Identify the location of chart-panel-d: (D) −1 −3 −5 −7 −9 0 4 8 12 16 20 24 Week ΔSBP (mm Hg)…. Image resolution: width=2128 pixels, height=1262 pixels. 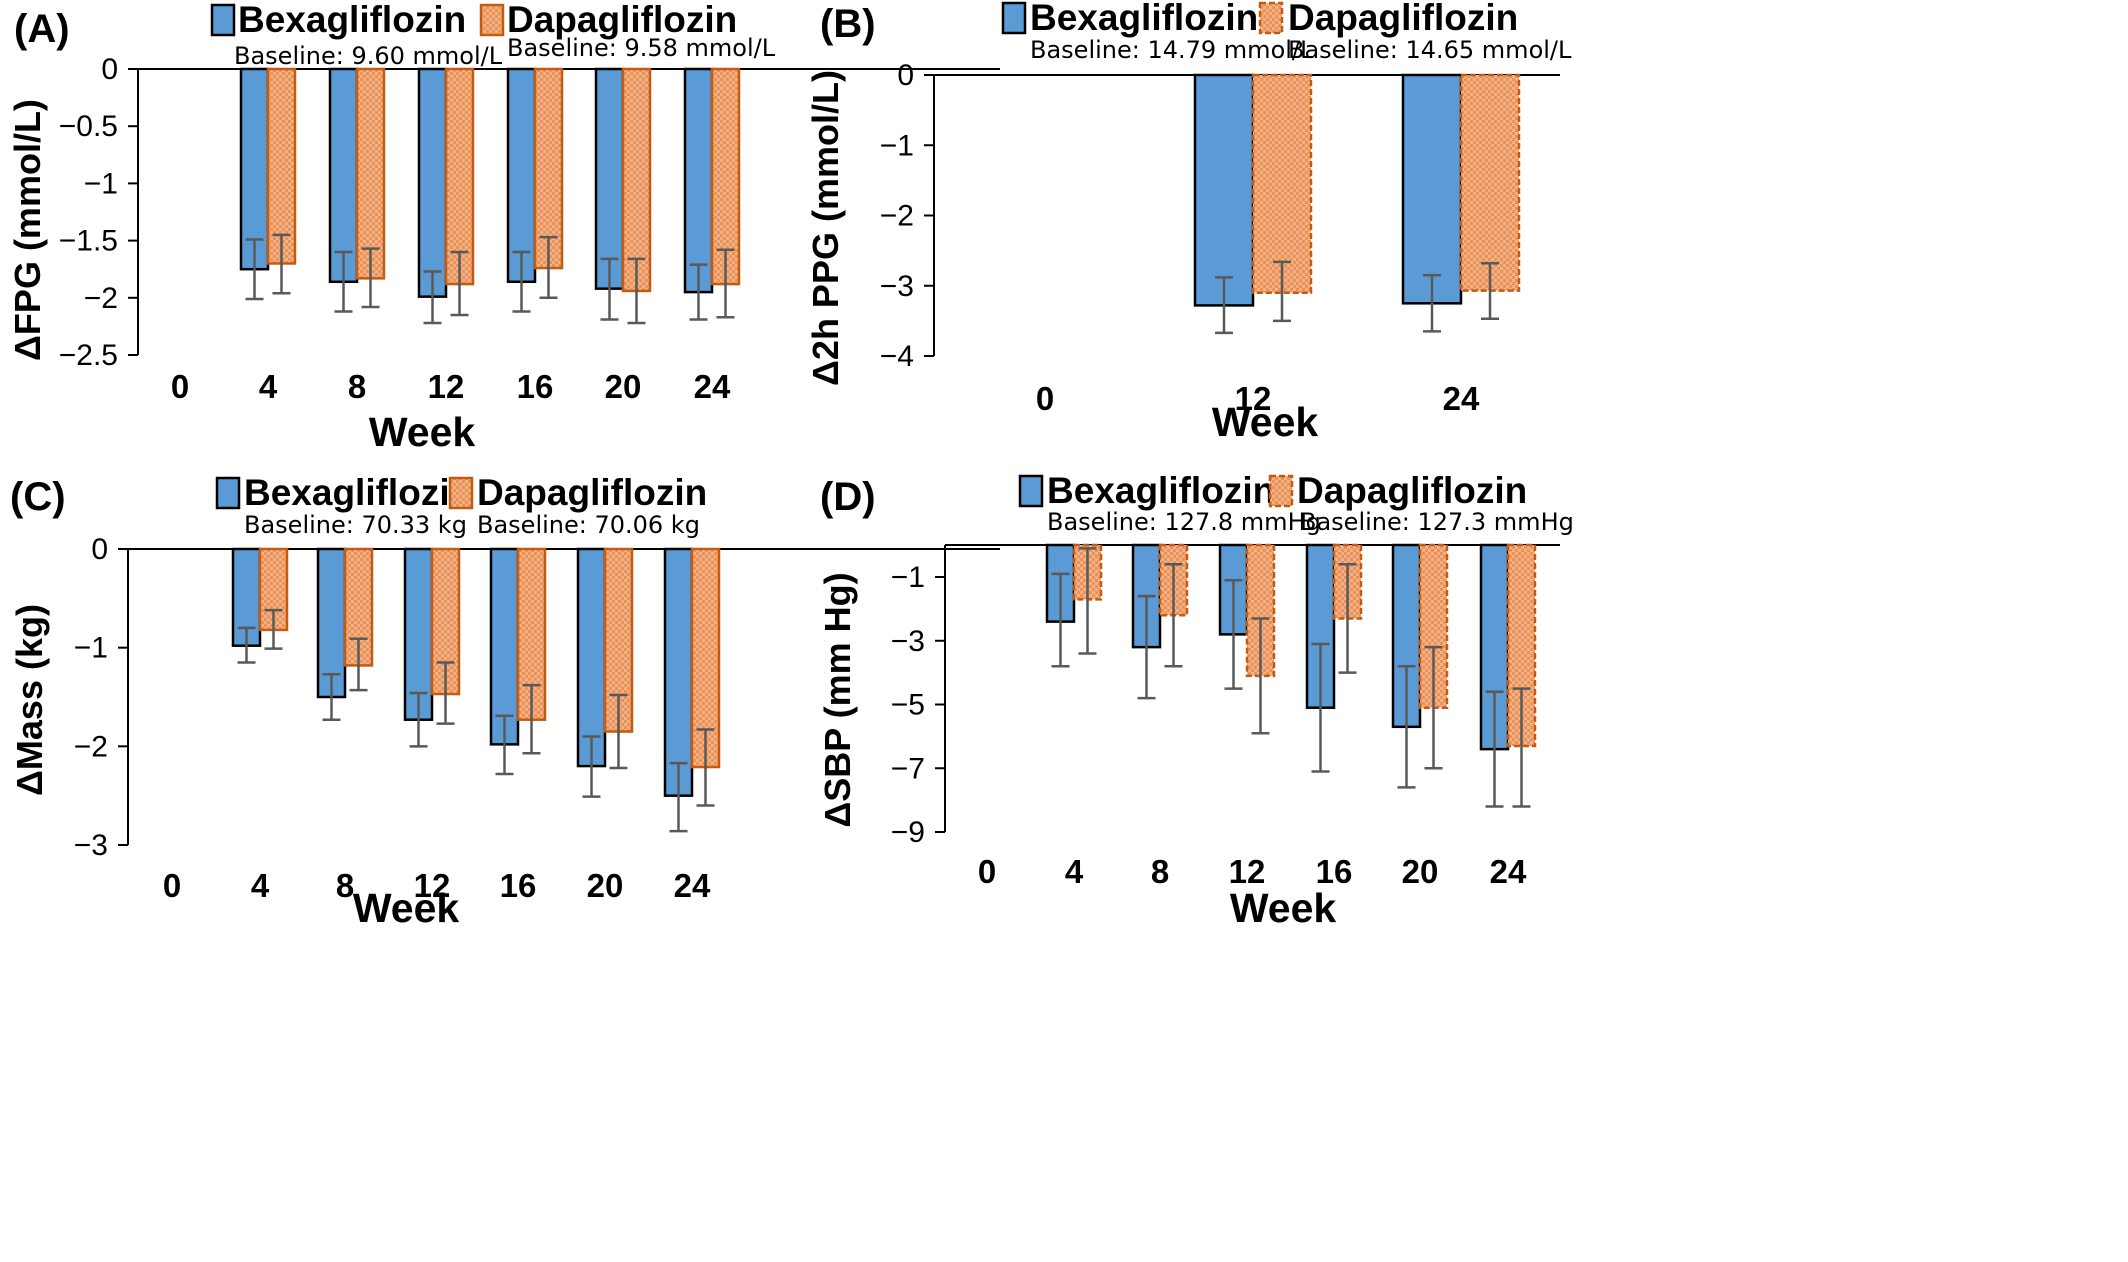
(1195, 700).